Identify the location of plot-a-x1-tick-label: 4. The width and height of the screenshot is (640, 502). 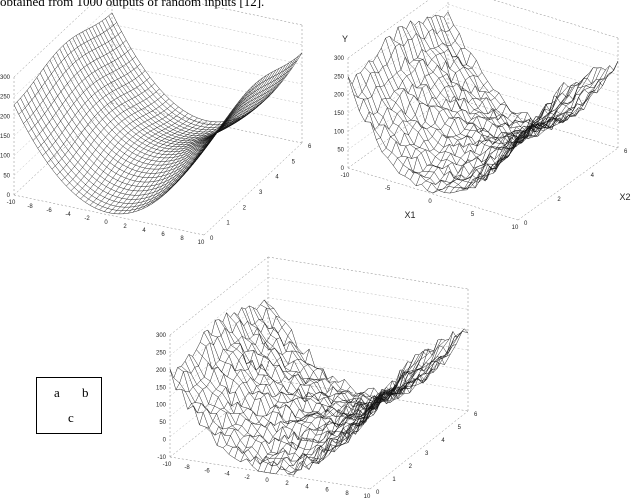
(144, 231).